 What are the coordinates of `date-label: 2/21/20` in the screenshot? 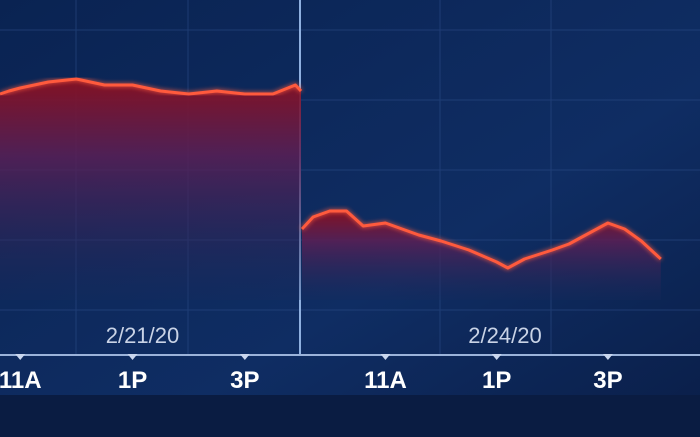 It's located at (142, 335).